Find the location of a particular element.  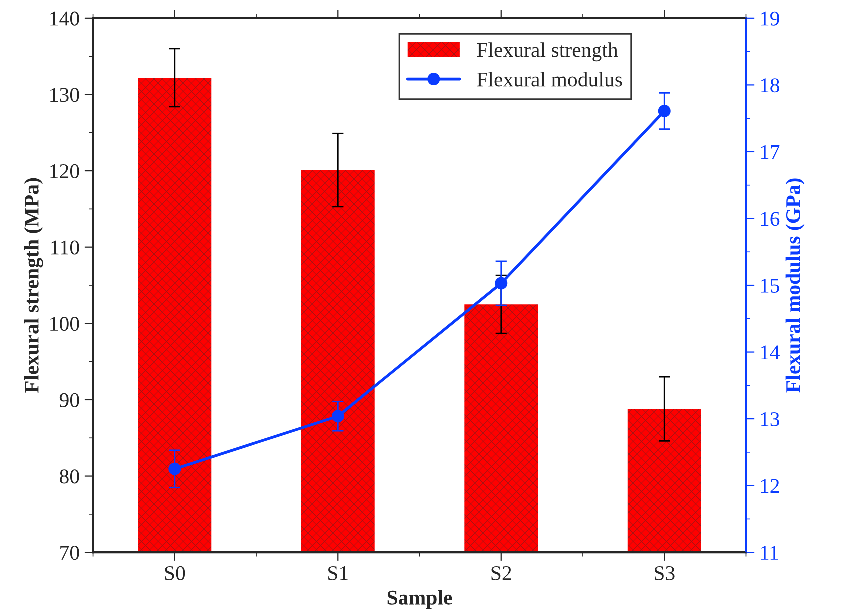

y2-tick-label: 17 is located at coordinates (770, 152).